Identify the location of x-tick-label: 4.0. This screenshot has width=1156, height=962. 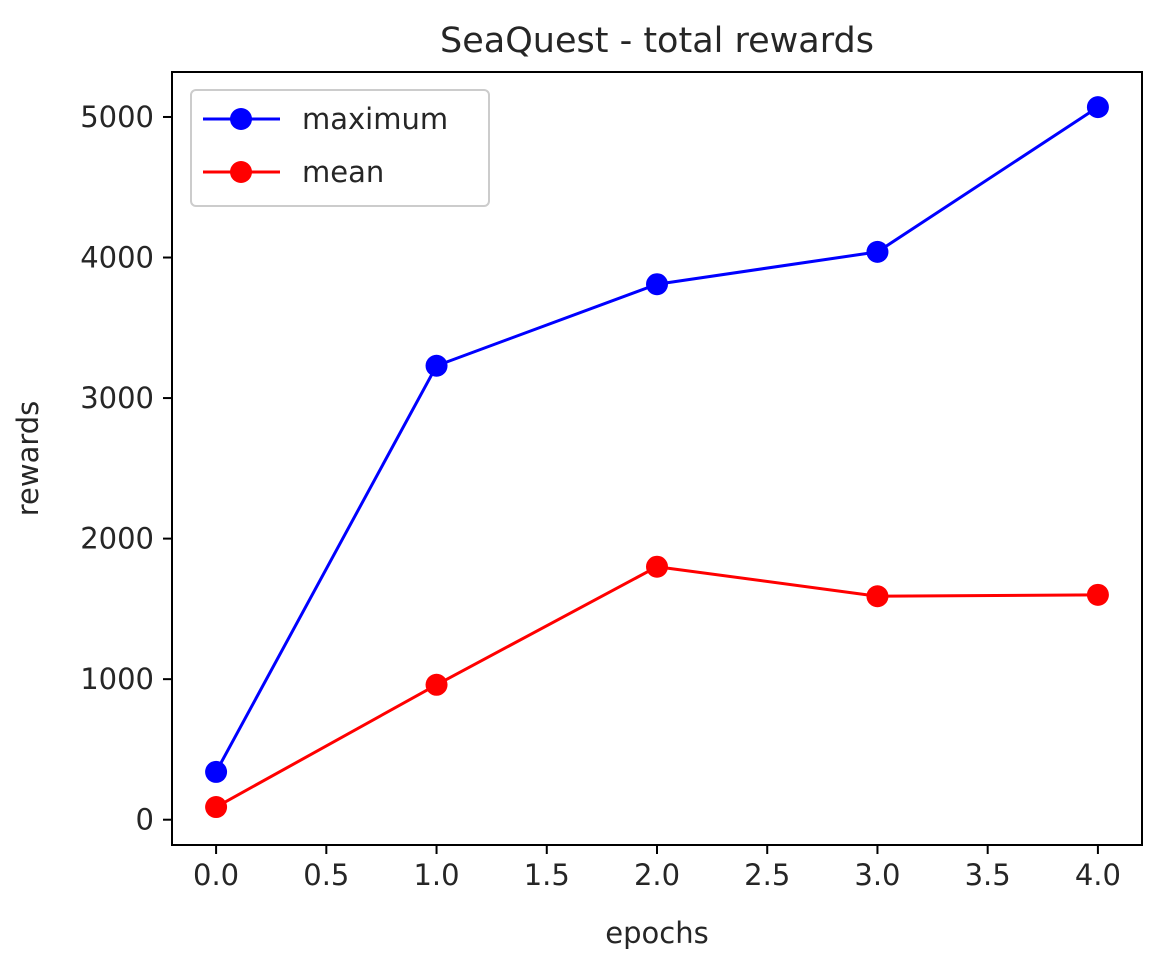
(1098, 875).